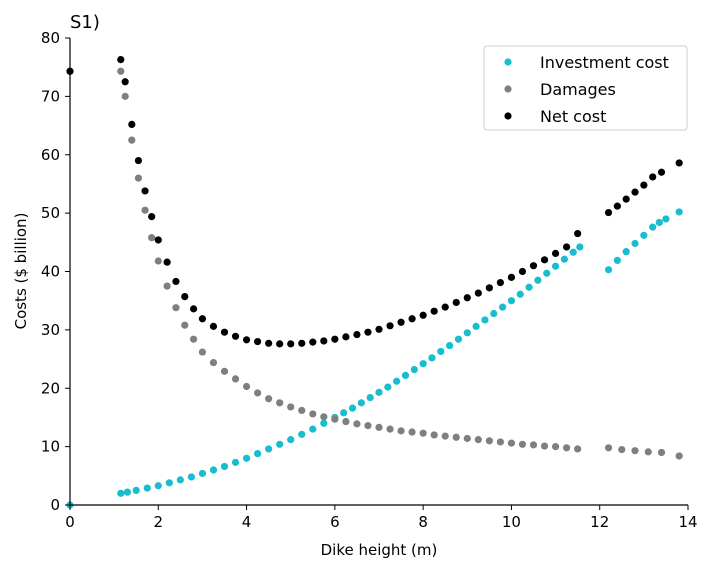 The height and width of the screenshot is (571, 720). Describe the element at coordinates (21, 271) in the screenshot. I see `y-axis-title: Costs ($ billion)` at that location.